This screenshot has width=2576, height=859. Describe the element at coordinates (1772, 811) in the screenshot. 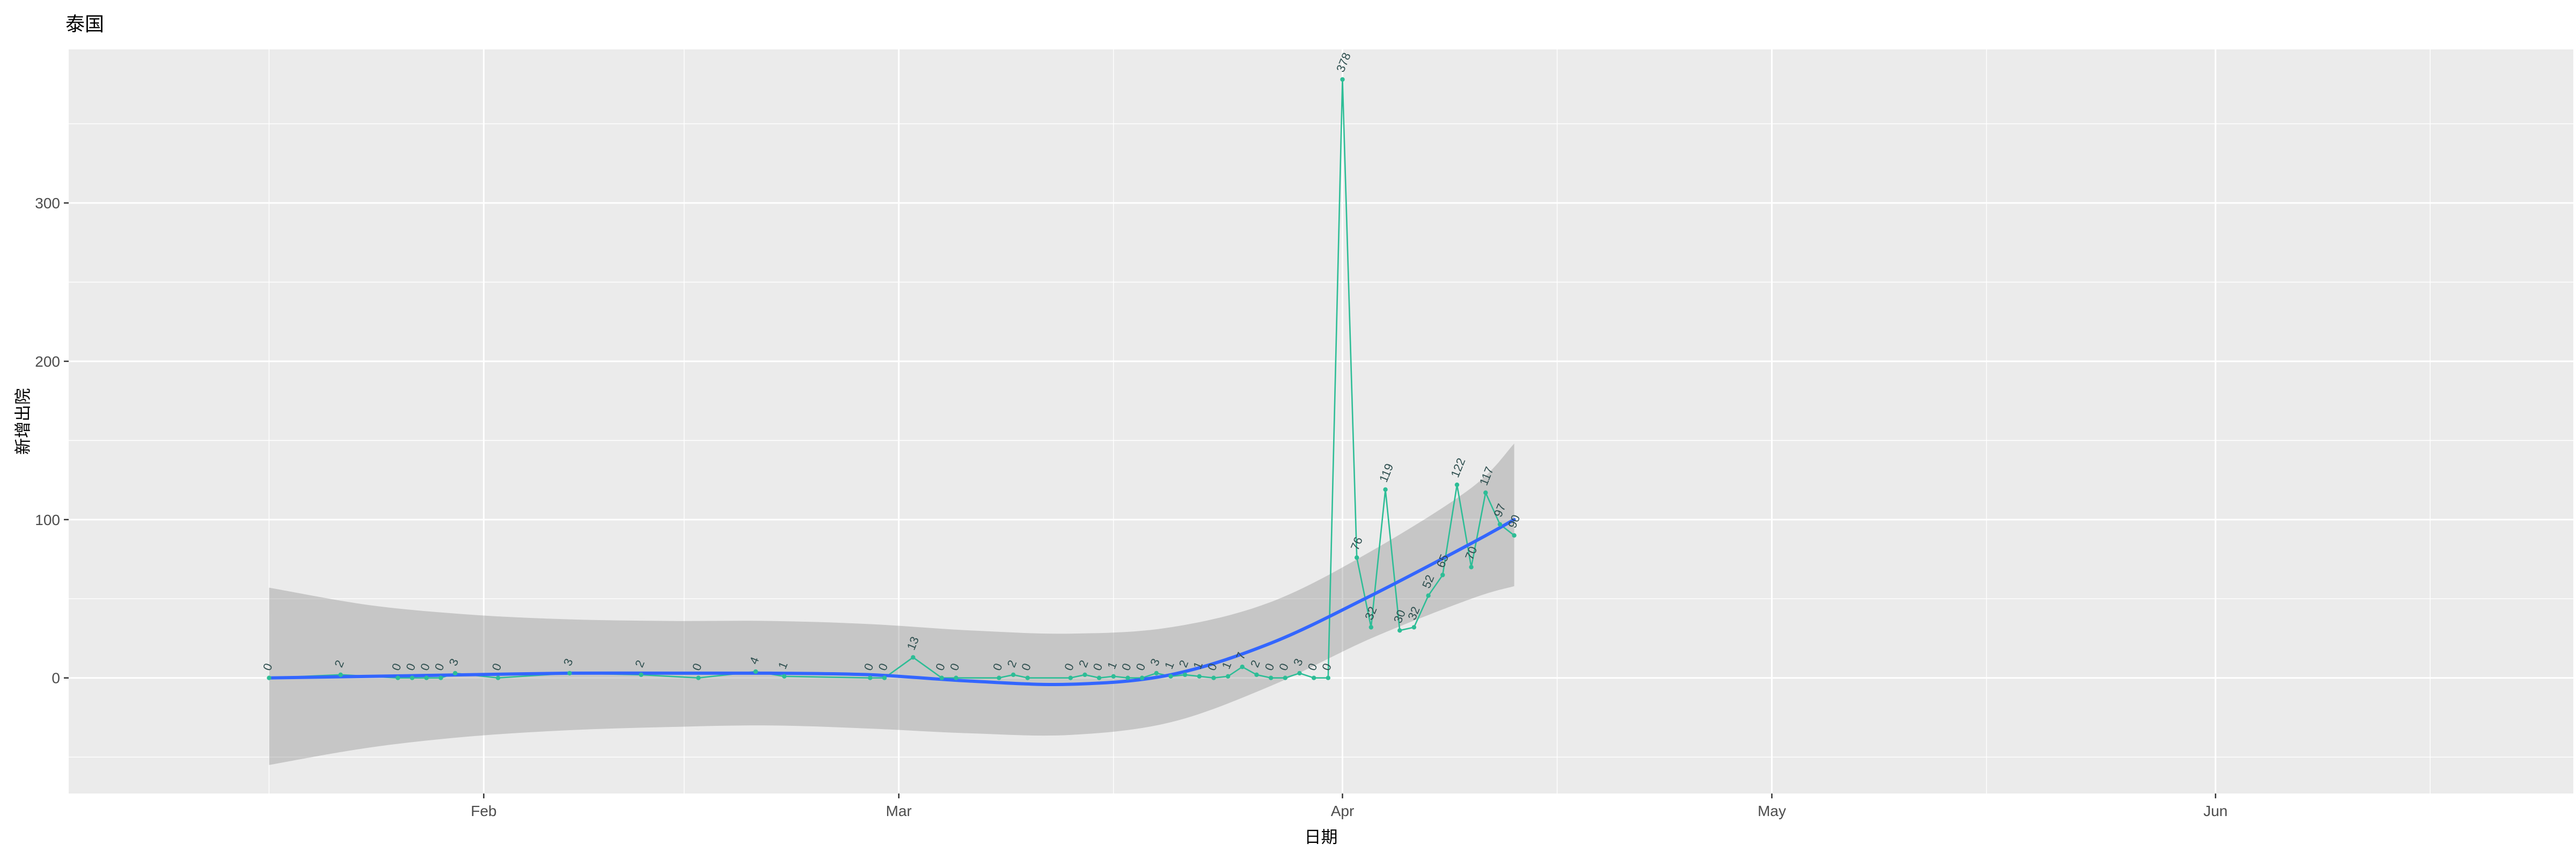

I see `x-tick-label: May` at that location.